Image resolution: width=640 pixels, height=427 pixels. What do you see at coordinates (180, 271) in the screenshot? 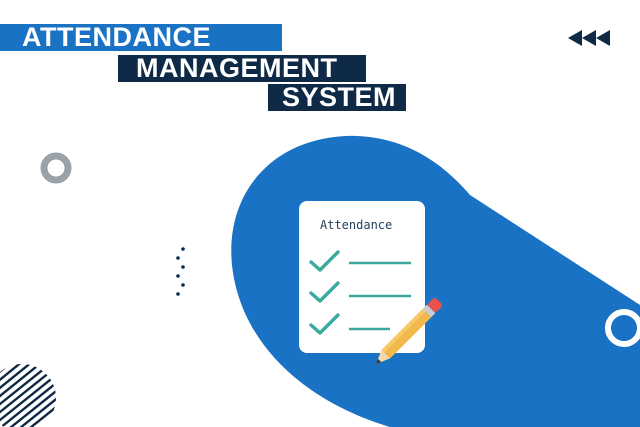
I see `dots-decoration` at bounding box center [180, 271].